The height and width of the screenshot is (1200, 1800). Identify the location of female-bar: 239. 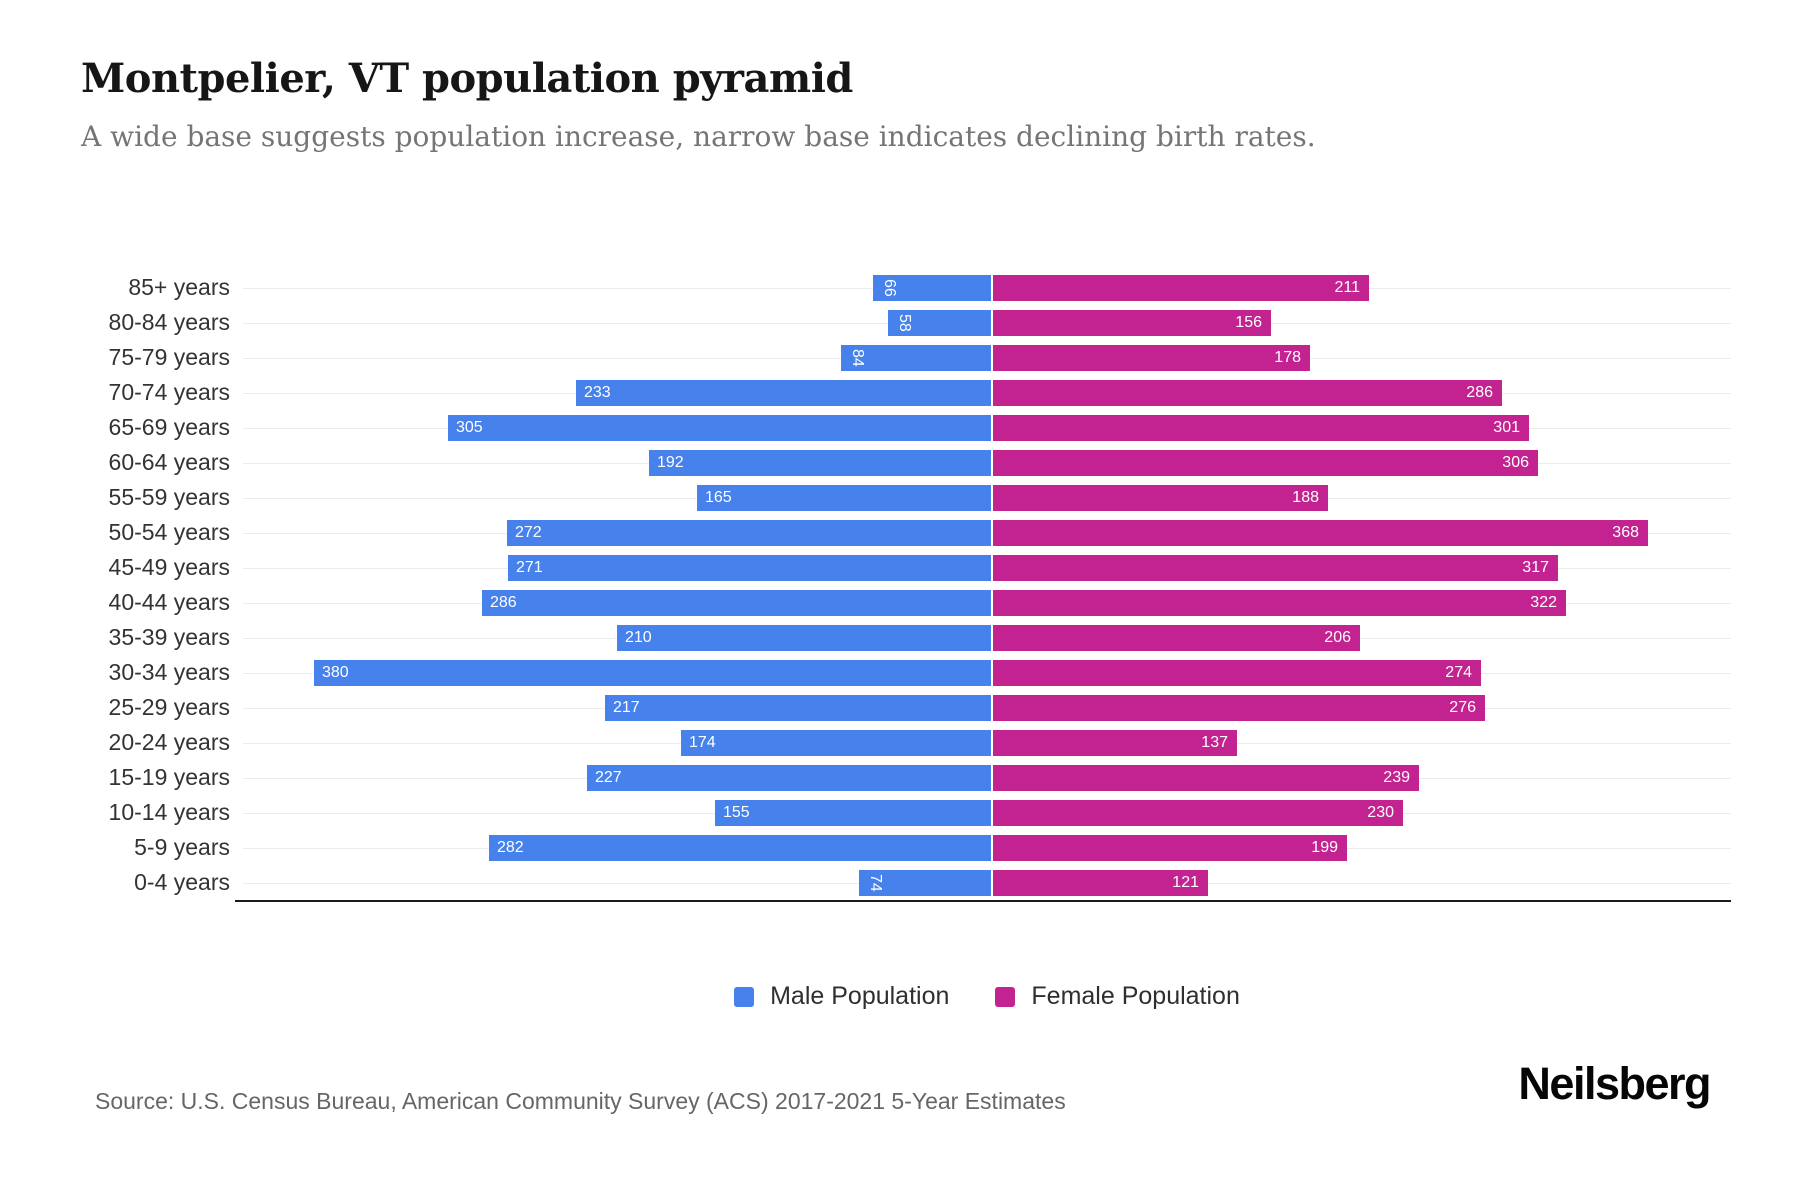
(1205, 777).